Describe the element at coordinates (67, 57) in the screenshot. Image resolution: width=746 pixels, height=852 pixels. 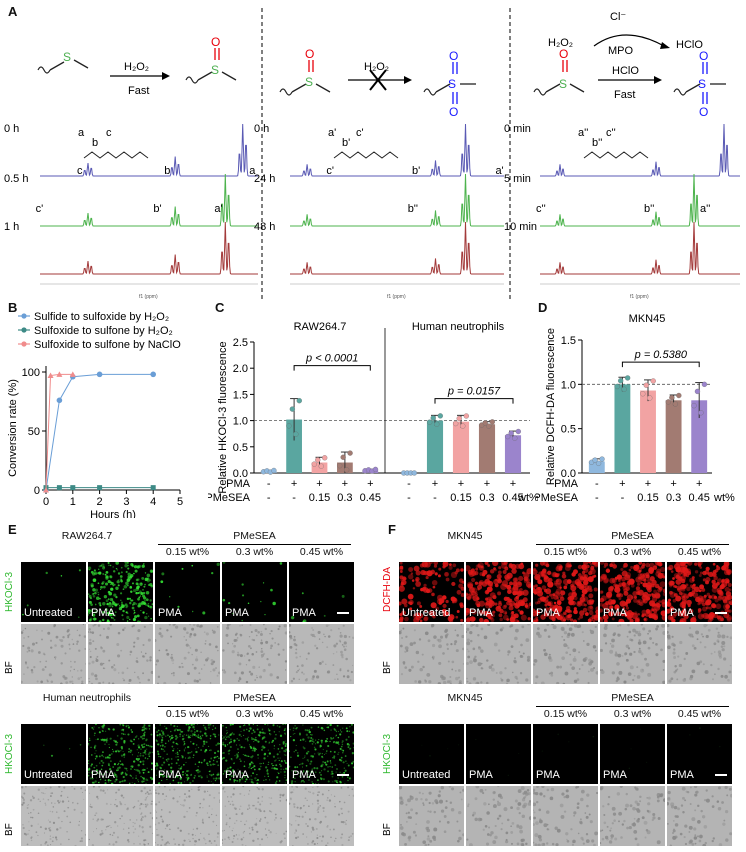
I see `sulfur-atom: S` at that location.